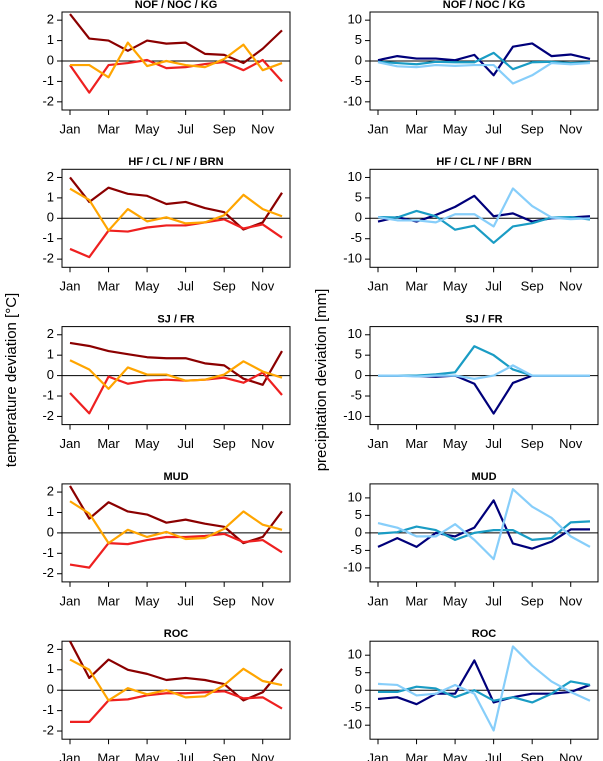 The image size is (603, 761). I want to click on panel: ROC -2 -1 0 1 2 Jan Mar May Jul Sep Nov, so click(166, 694).